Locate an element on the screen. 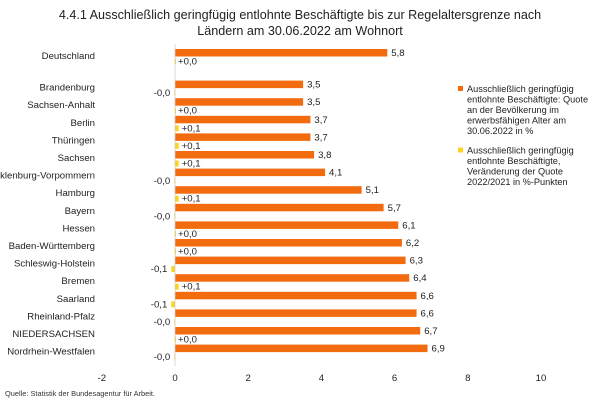 This screenshot has width=600, height=400. category-label: Rheinland-Pfalz is located at coordinates (61, 316).